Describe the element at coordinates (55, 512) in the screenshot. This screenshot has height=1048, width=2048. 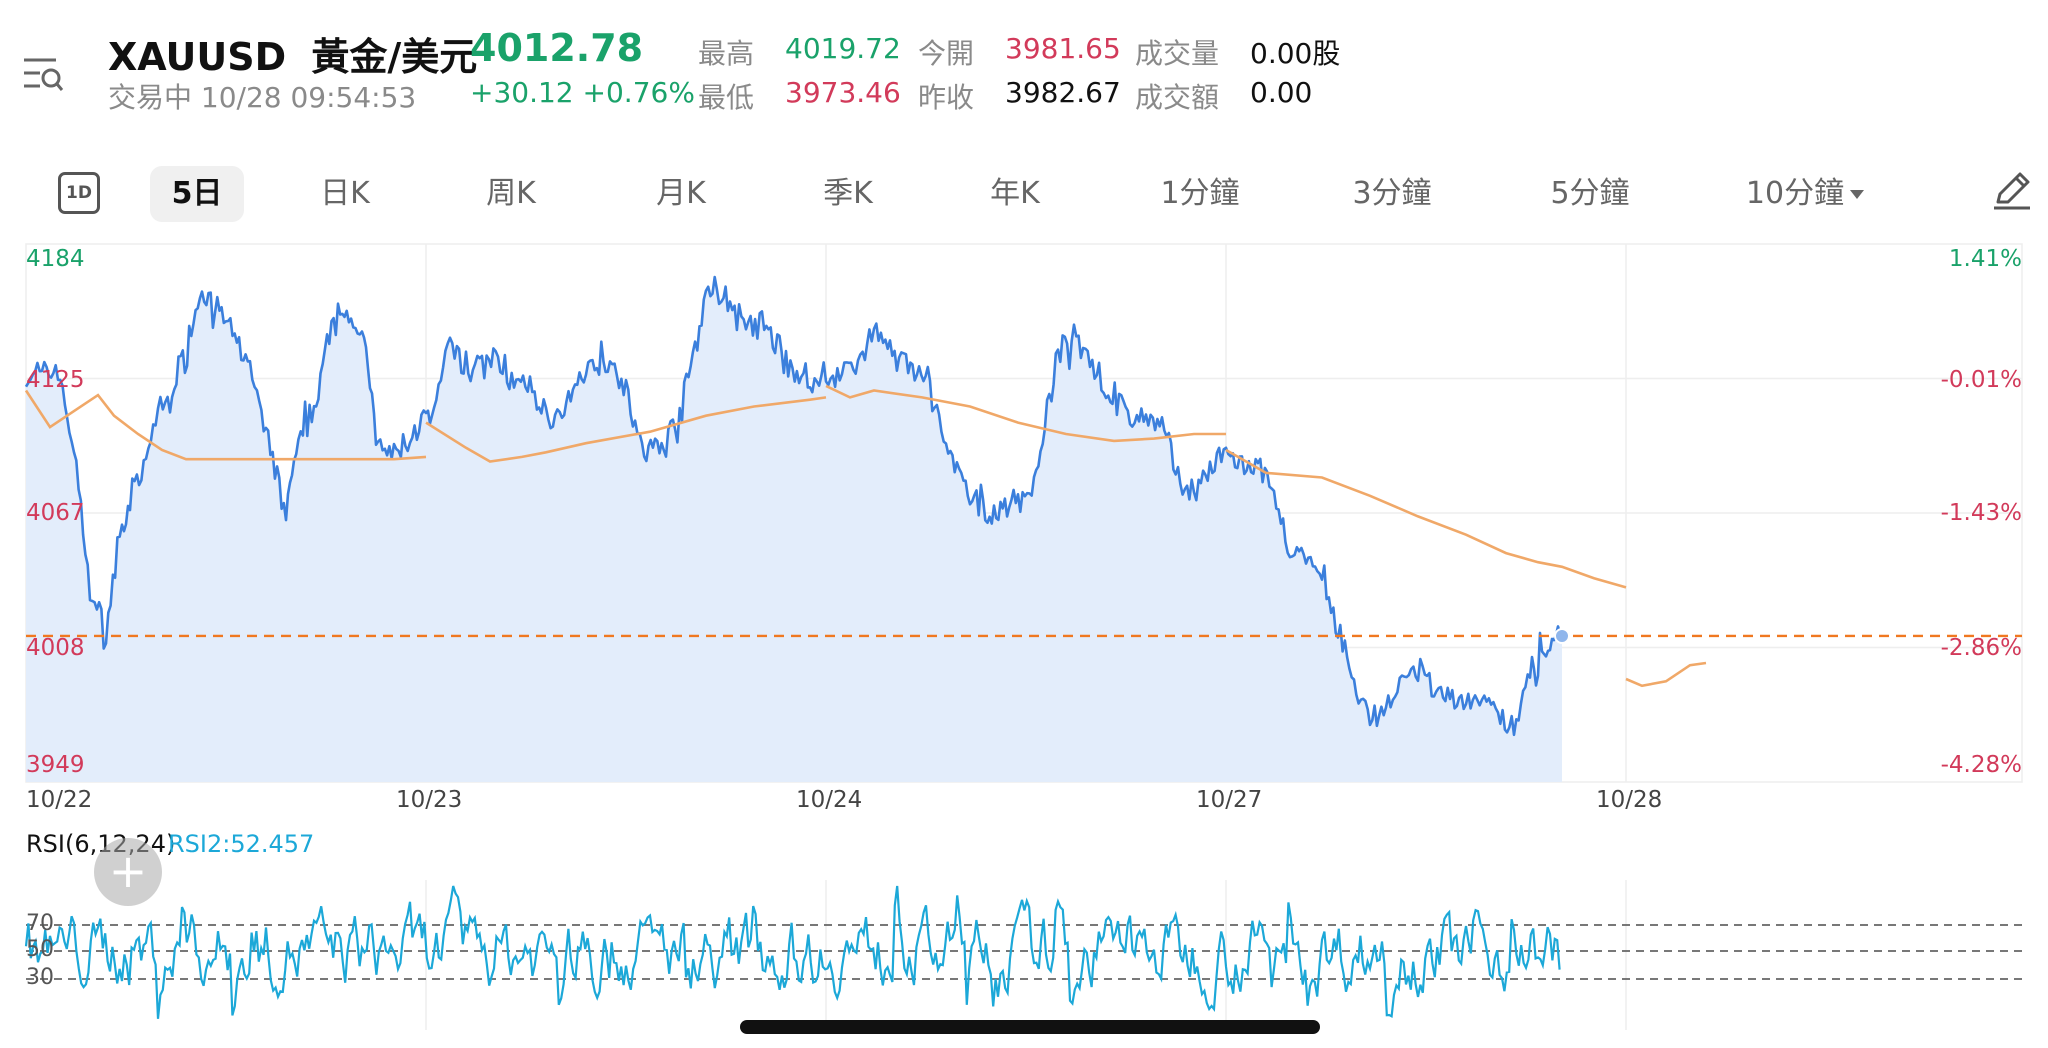
I see `y-tick-left: 4067` at that location.